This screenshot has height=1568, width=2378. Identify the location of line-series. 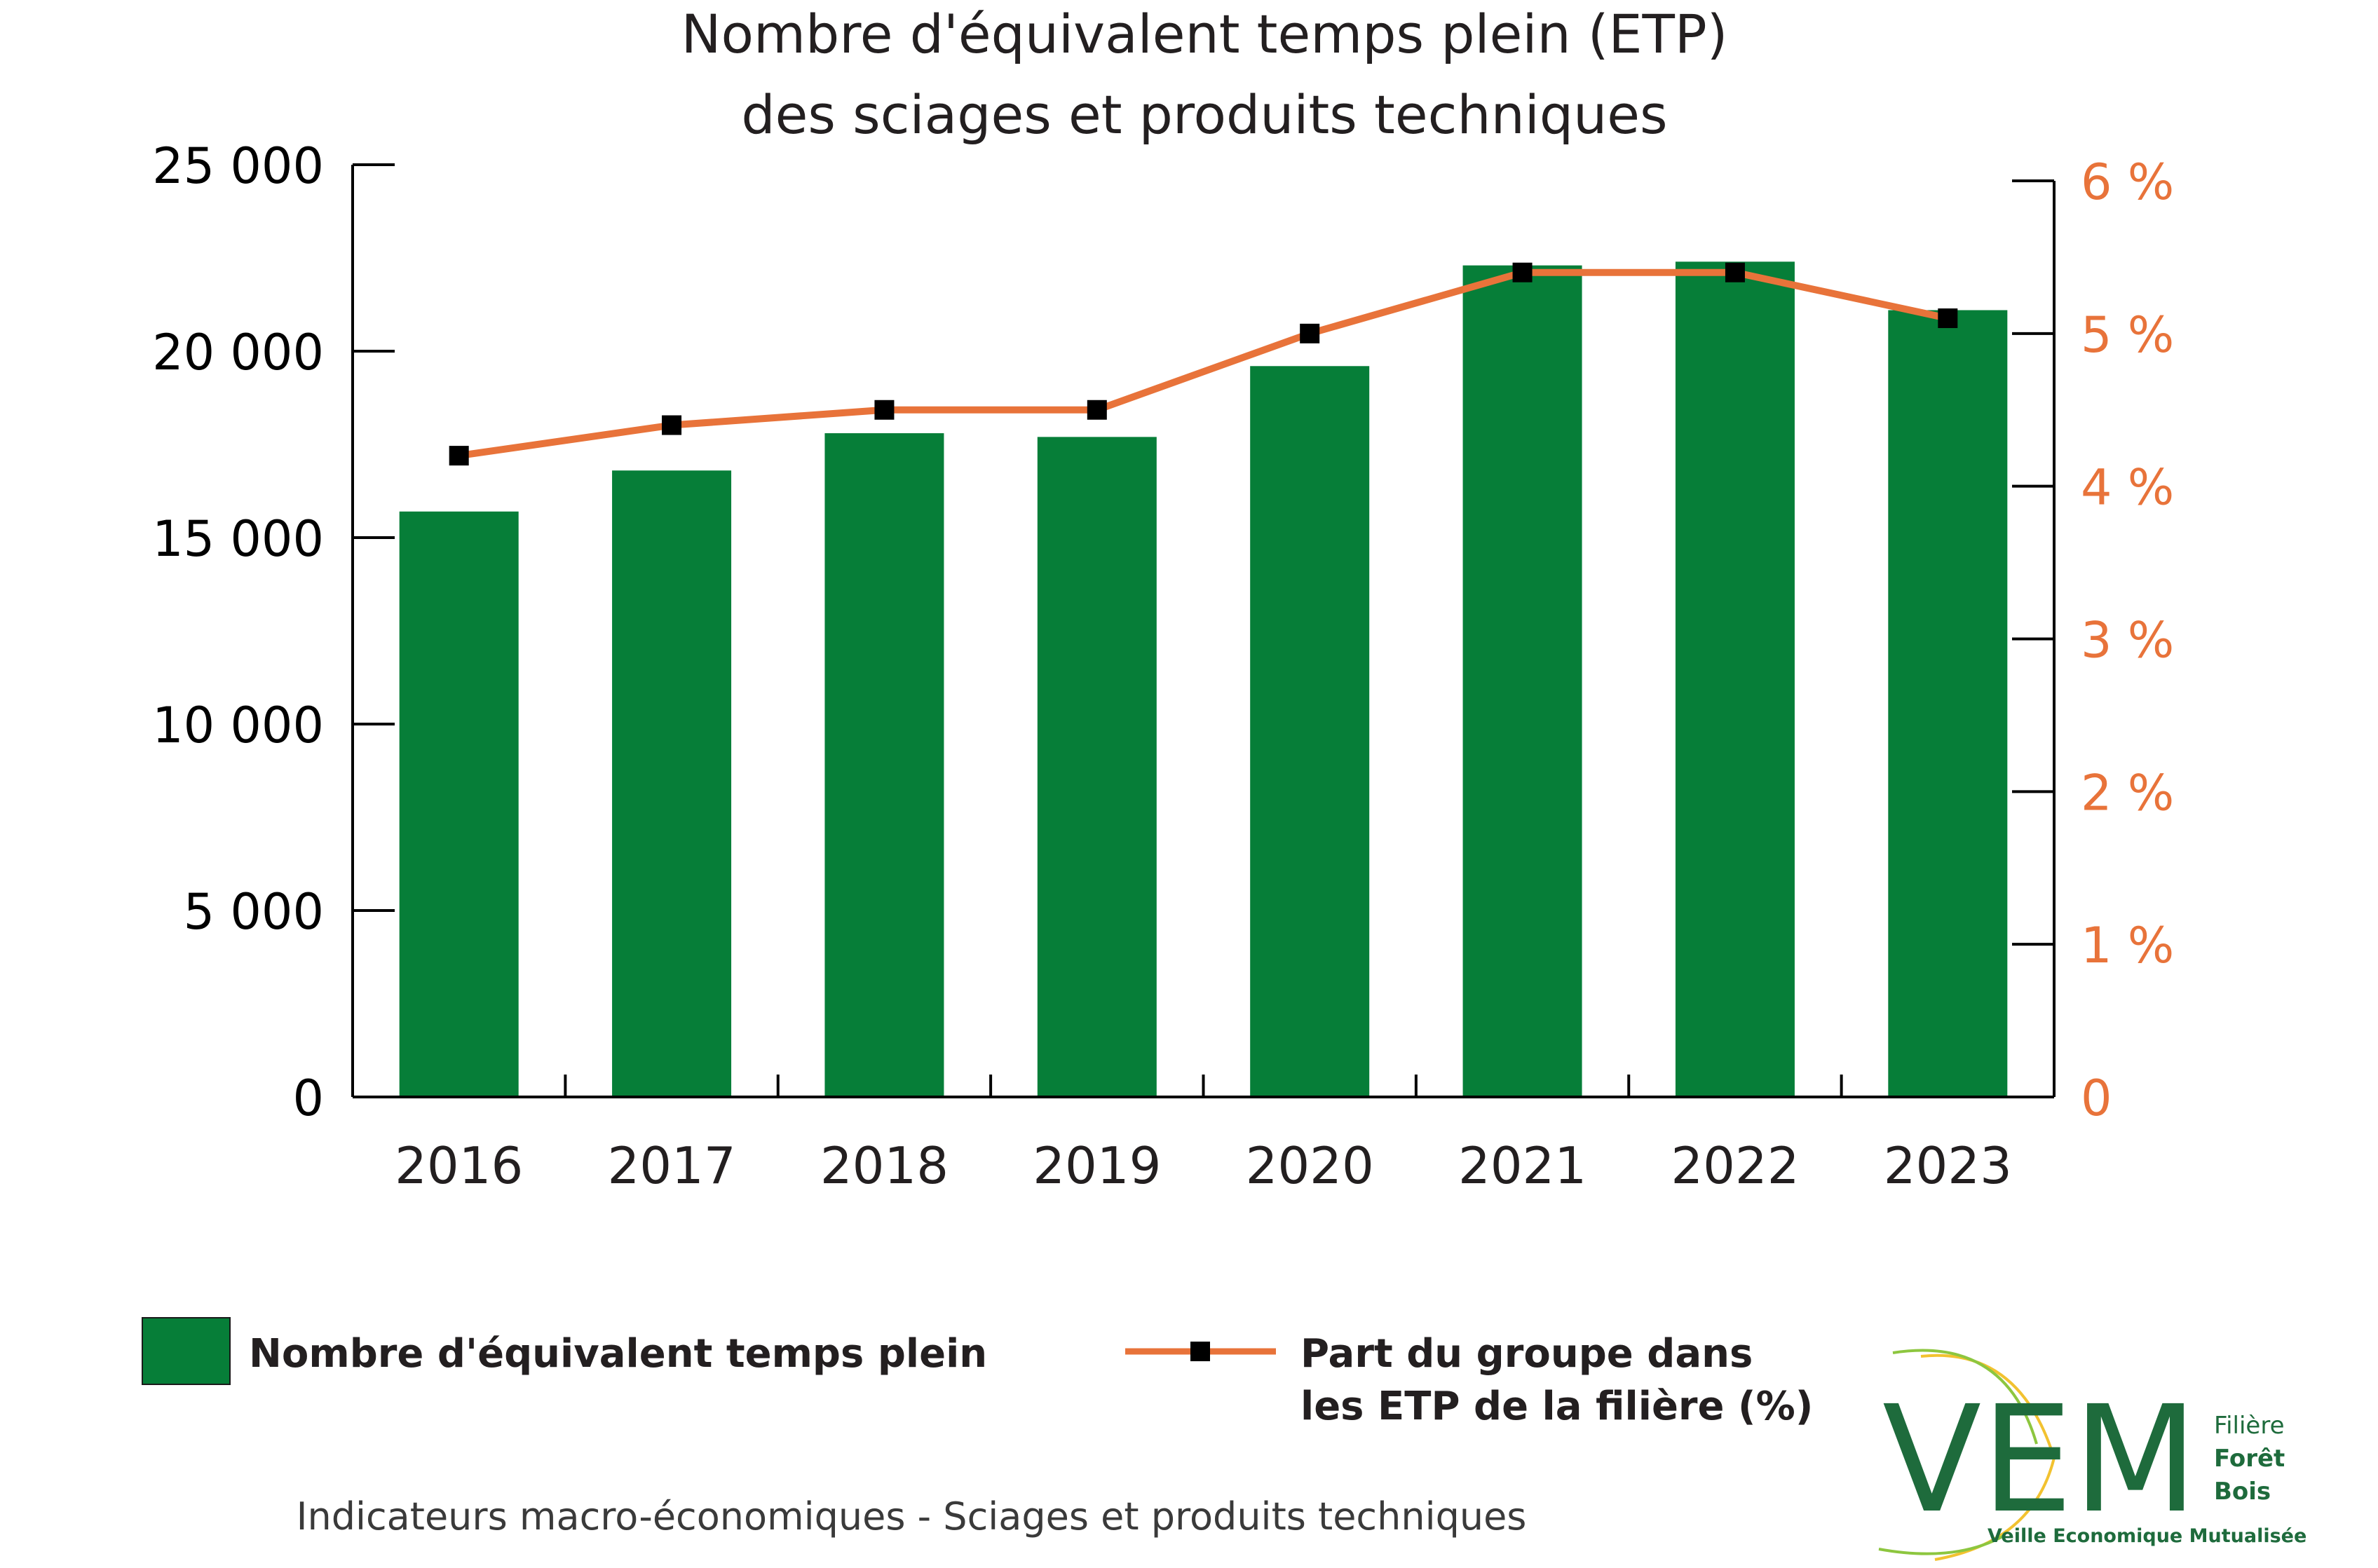
(1203, 364).